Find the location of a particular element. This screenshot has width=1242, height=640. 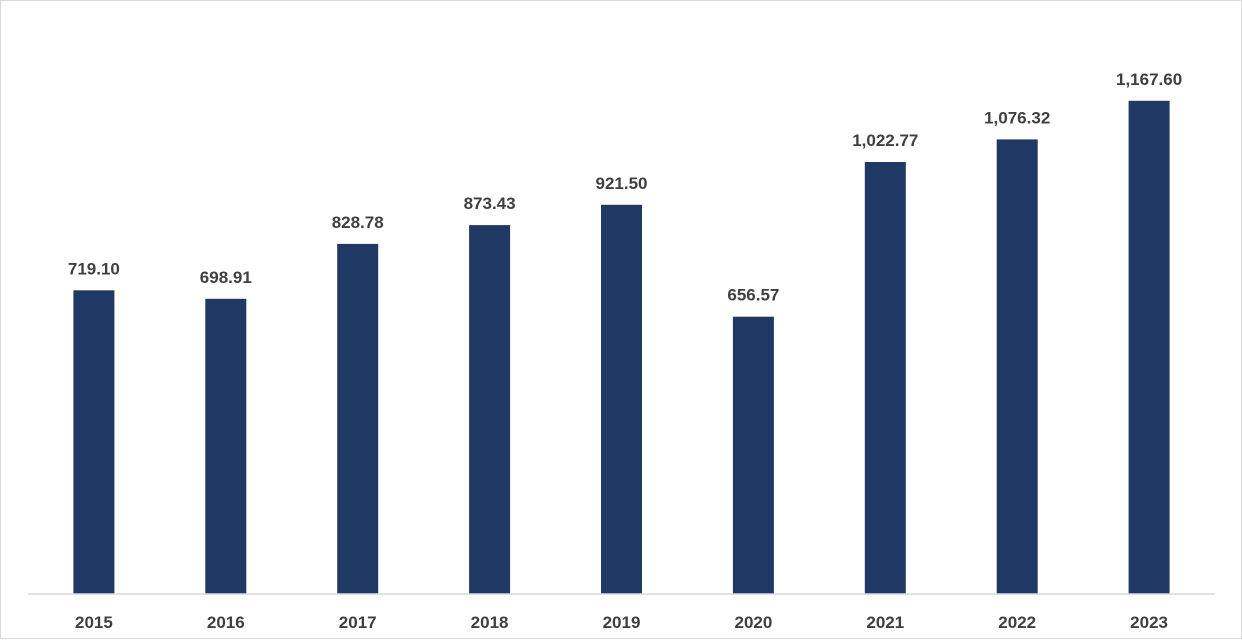

x-tick-label-2015: 2015 is located at coordinates (94, 622).